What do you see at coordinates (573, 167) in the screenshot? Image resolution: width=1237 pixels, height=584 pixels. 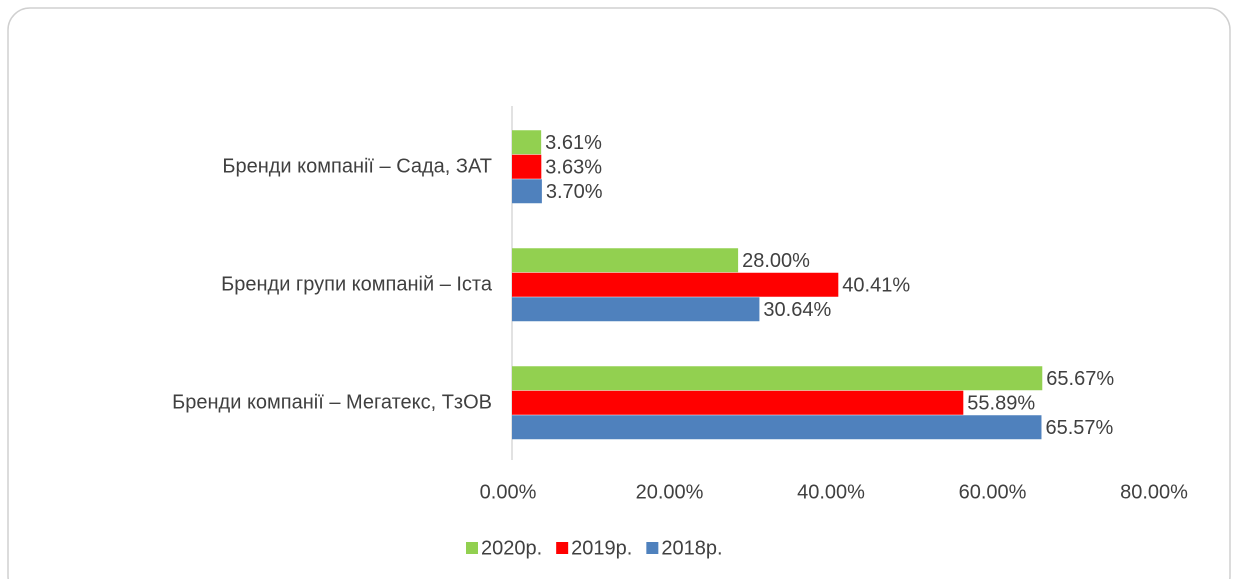 I see `value-label: 3.63%` at bounding box center [573, 167].